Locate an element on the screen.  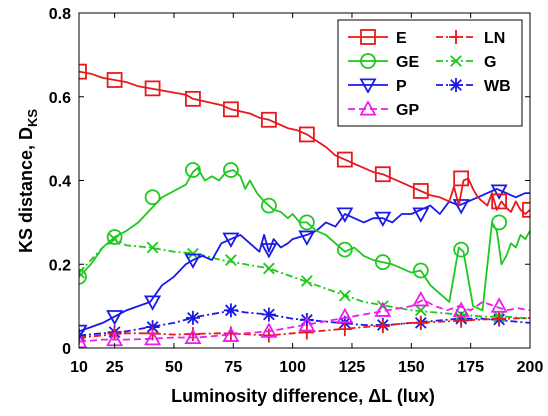
legend-label-p: P is located at coordinates (401, 86).